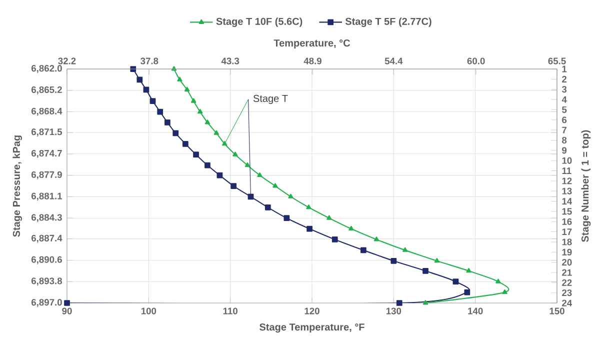 The width and height of the screenshot is (600, 347). Describe the element at coordinates (564, 150) in the screenshot. I see `y2-tick-label: 9` at that location.